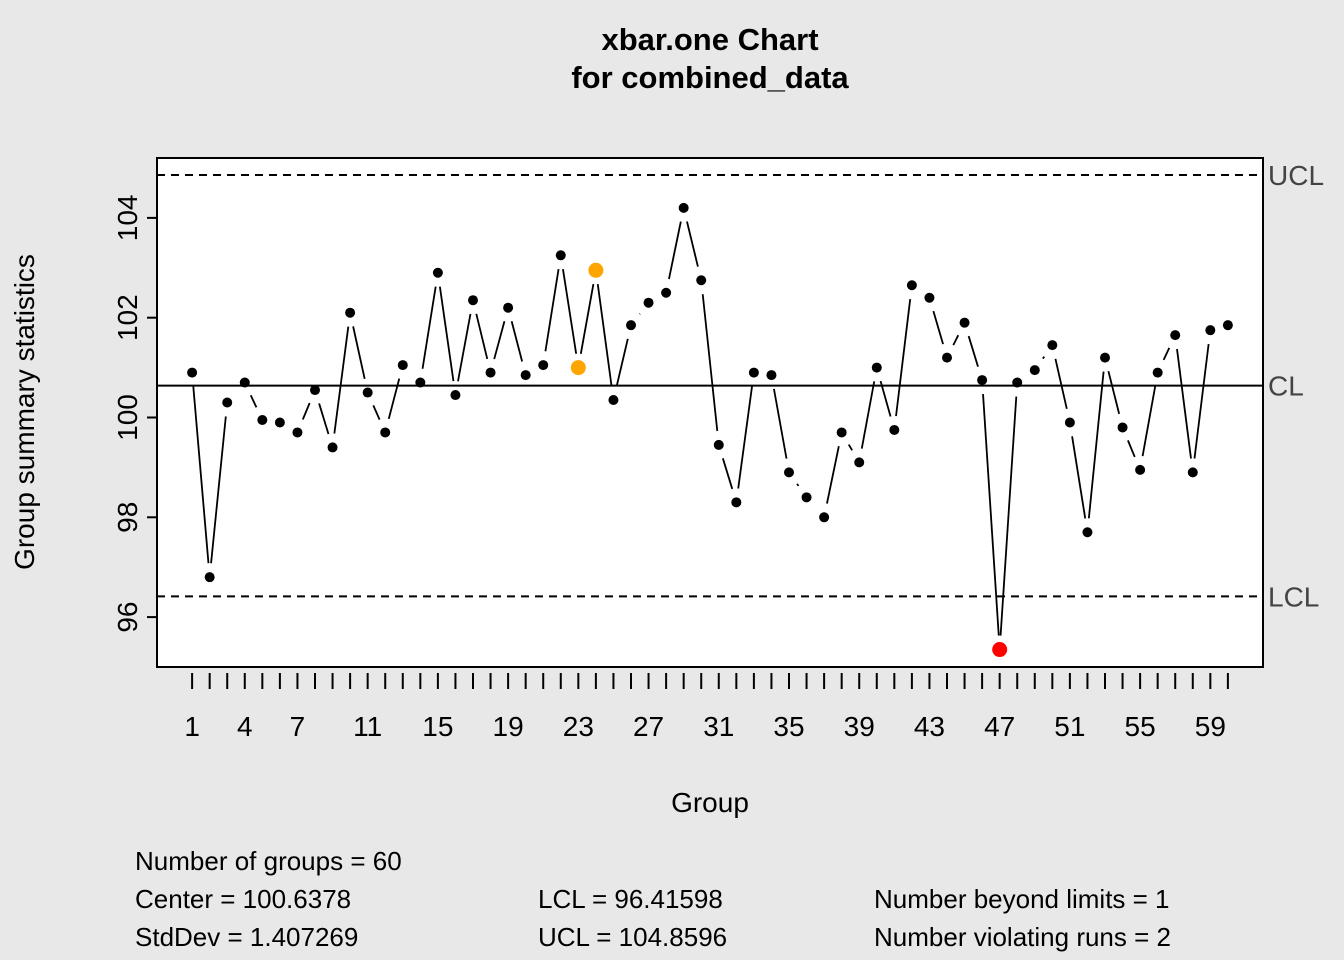  I want to click on x-axis-label: Group, so click(710, 802).